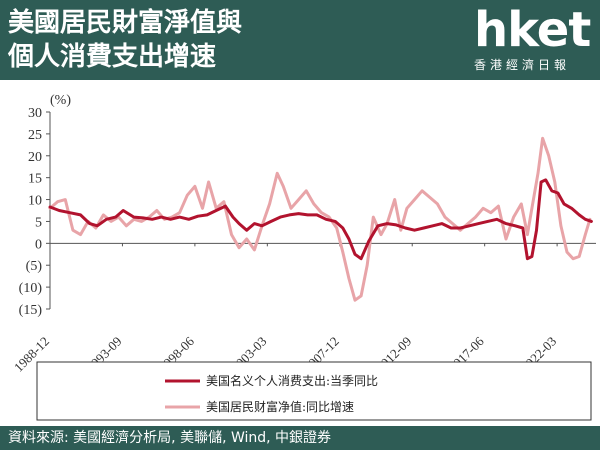 Image resolution: width=600 pixels, height=450 pixels. Describe the element at coordinates (292, 380) in the screenshot. I see `legend-label: 美国名义个人消费支出:当季同比` at that location.